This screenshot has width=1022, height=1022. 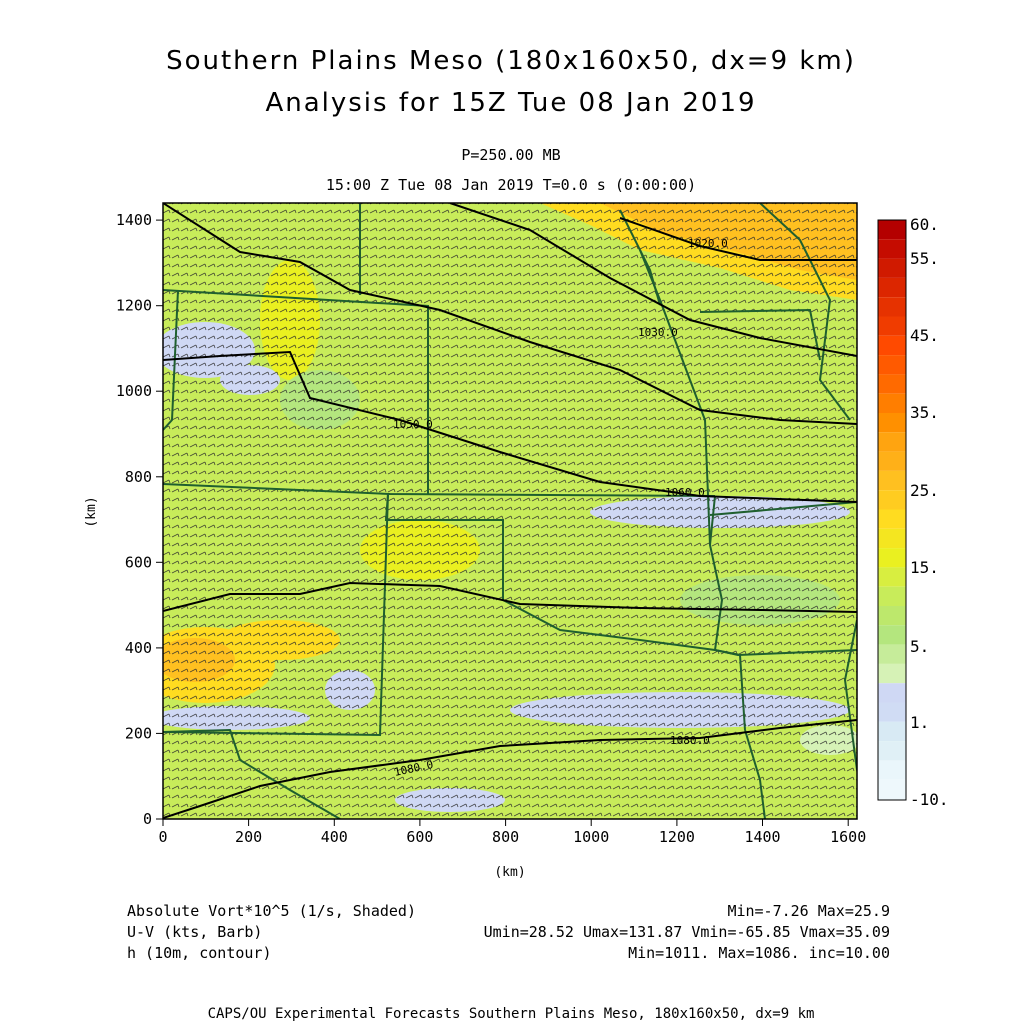 I want to click on contour-label: 1060.0, so click(x=685, y=492).